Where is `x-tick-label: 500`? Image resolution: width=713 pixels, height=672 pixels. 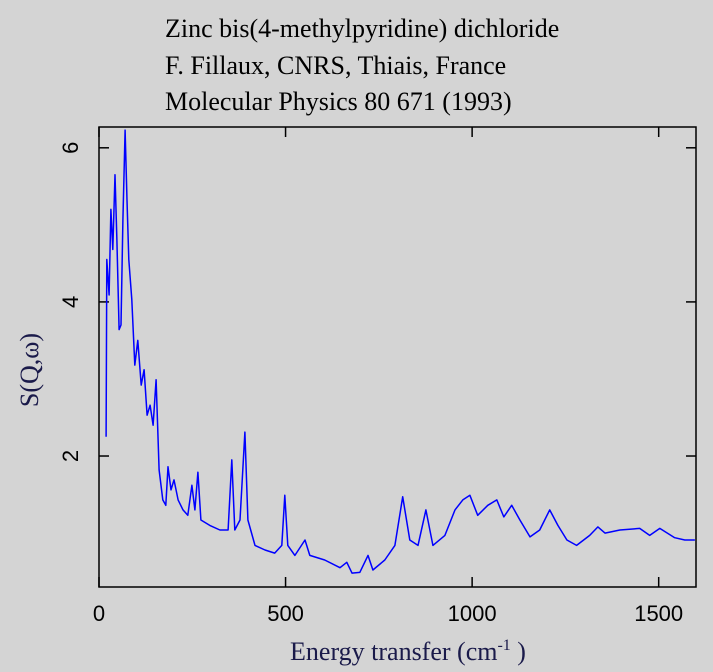 x-tick-label: 500 is located at coordinates (285, 613).